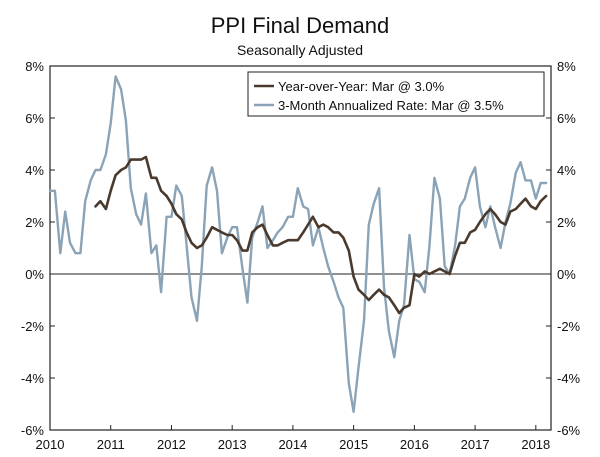 The height and width of the screenshot is (457, 600). What do you see at coordinates (34, 222) in the screenshot?
I see `y-tick-label-left: 2%` at bounding box center [34, 222].